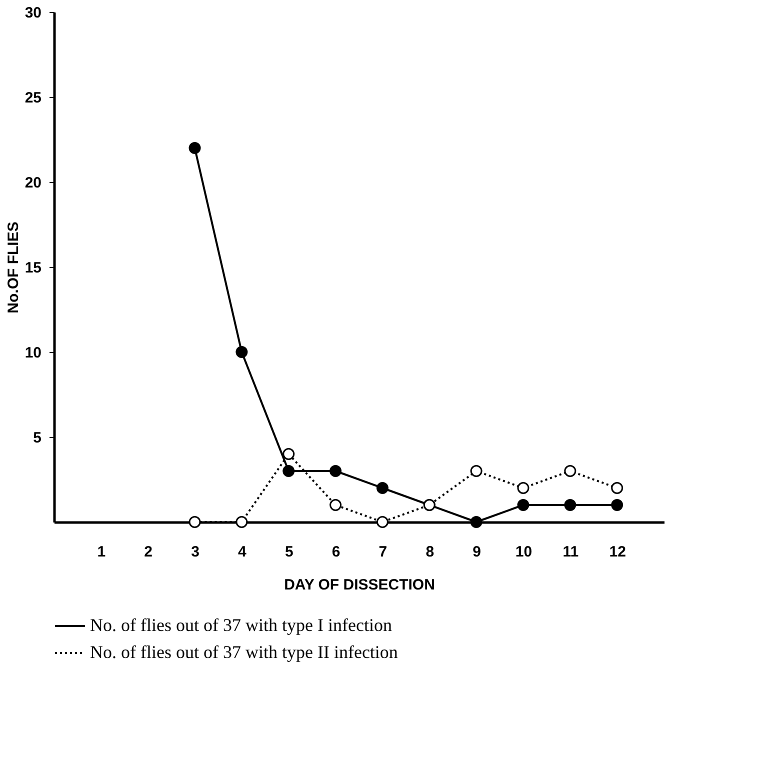 Image resolution: width=776 pixels, height=776 pixels. Describe the element at coordinates (243, 552) in the screenshot. I see `x-tick-label: 4` at that location.